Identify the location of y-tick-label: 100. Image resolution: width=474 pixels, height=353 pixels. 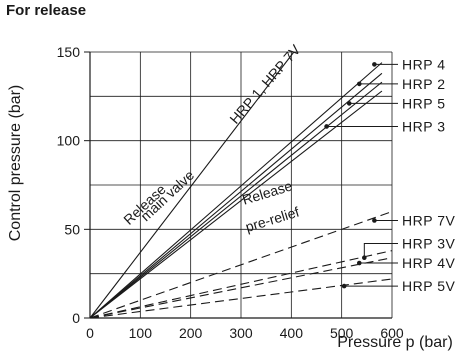
(69, 141).